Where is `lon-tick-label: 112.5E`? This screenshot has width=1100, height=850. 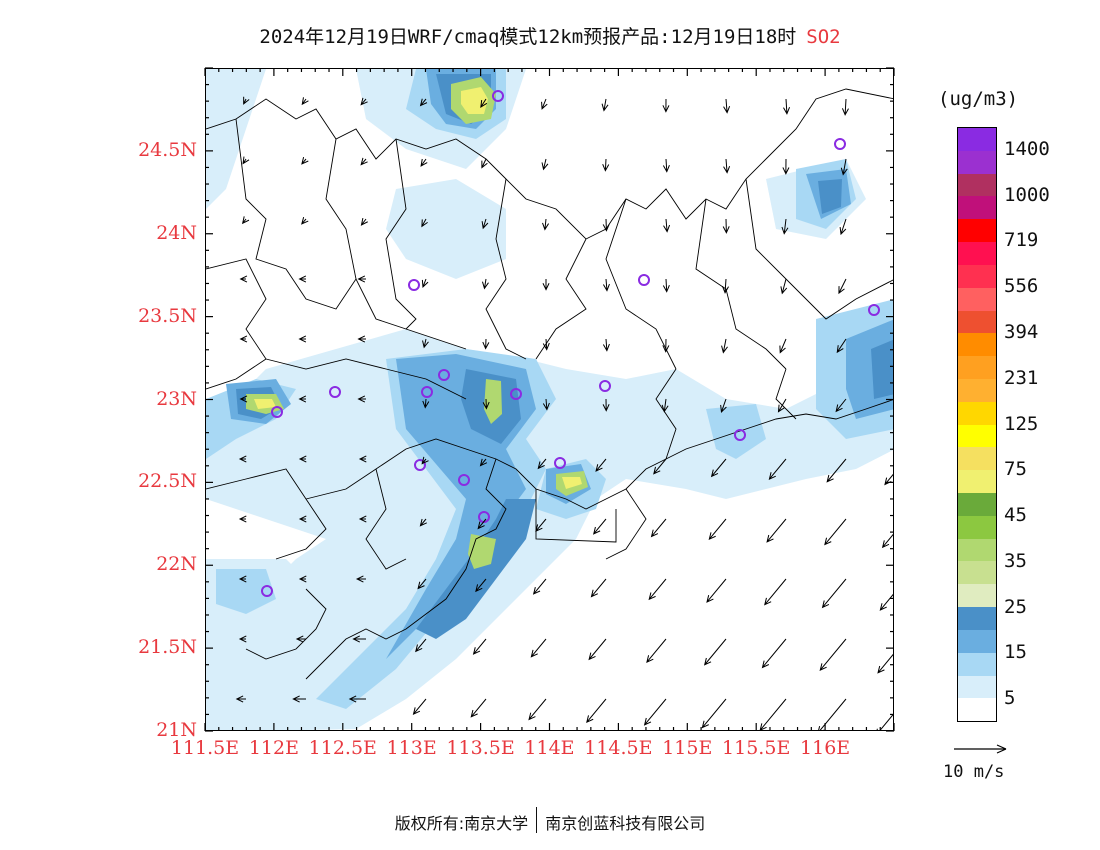 lon-tick-label: 112.5E is located at coordinates (342, 748).